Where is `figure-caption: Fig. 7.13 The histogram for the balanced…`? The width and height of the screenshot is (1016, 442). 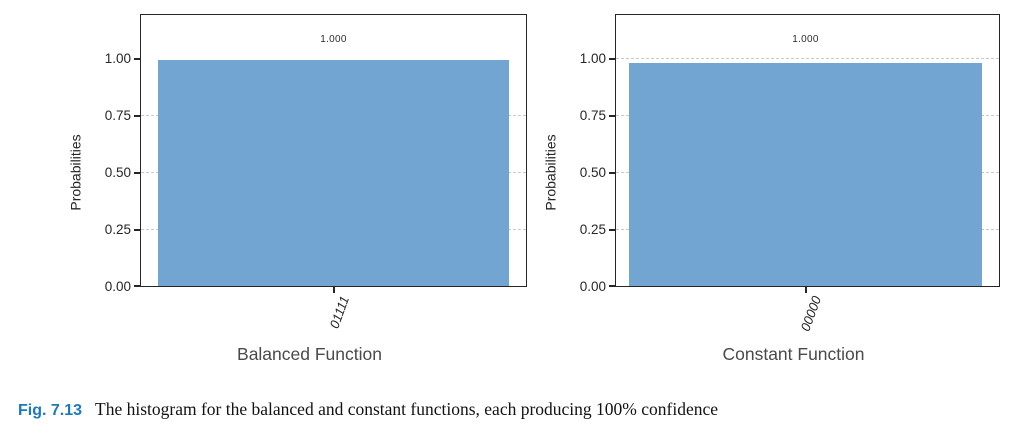
figure-caption: Fig. 7.13 The histogram for the balanced… is located at coordinates (508, 409).